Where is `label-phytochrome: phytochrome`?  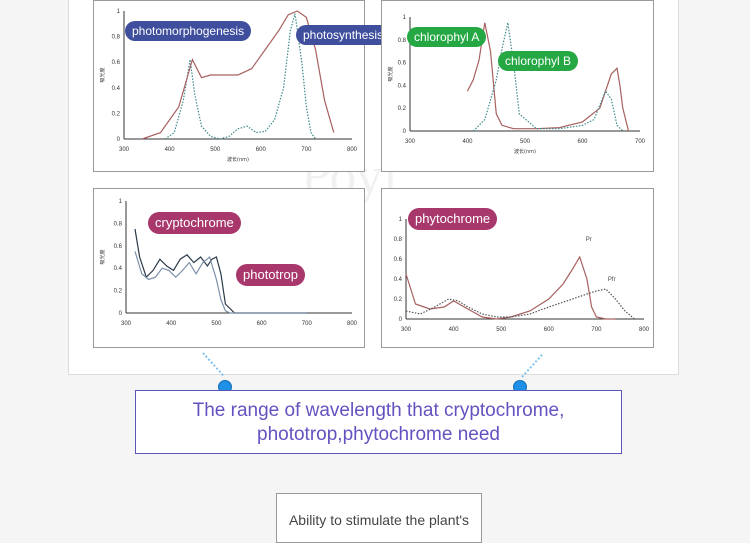
label-phytochrome: phytochrome is located at coordinates (453, 219).